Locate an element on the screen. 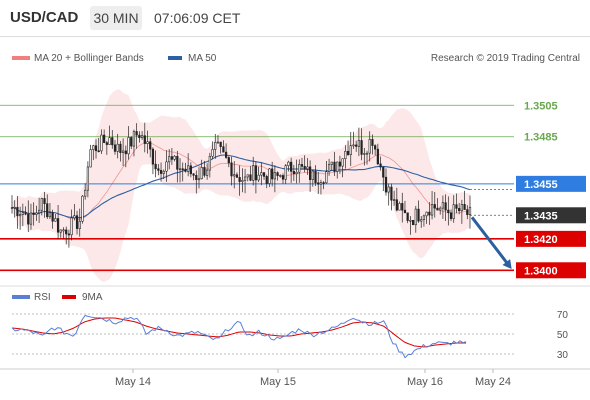  rsi-level-label-70: 70 is located at coordinates (563, 315).